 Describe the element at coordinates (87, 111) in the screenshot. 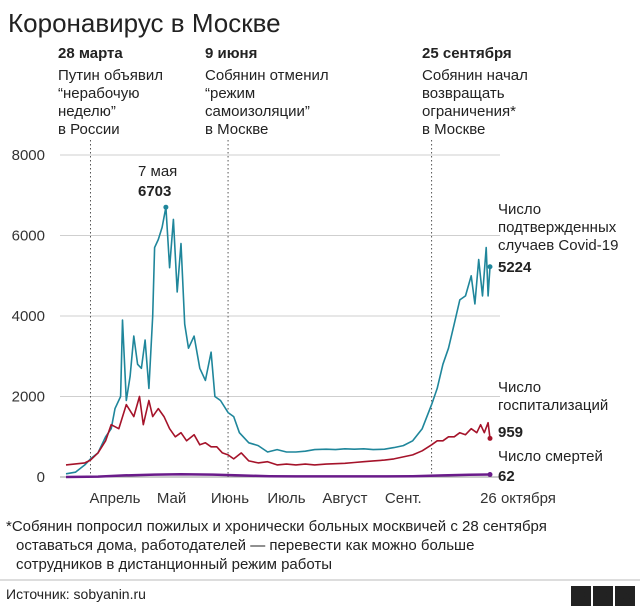

I see `annotation-text: неделю”` at that location.